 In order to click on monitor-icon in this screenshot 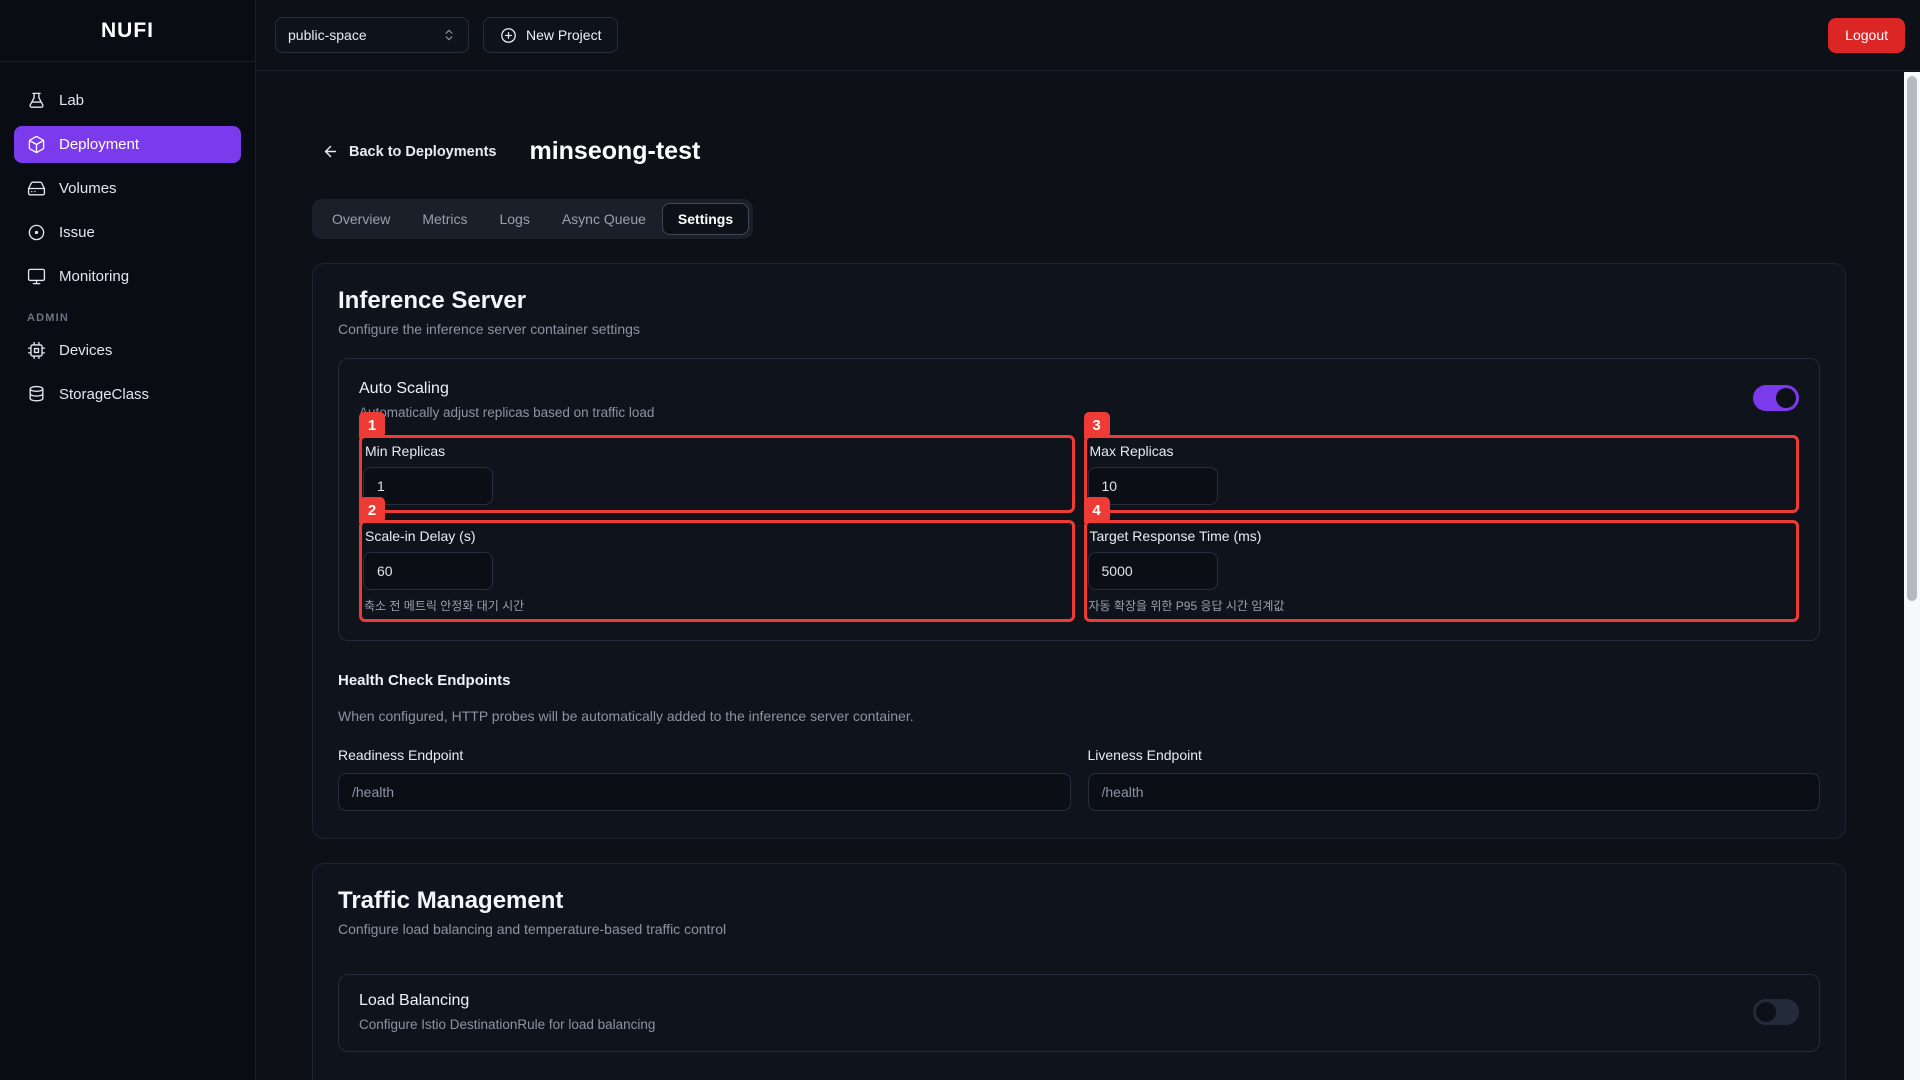, I will do `click(36, 276)`.